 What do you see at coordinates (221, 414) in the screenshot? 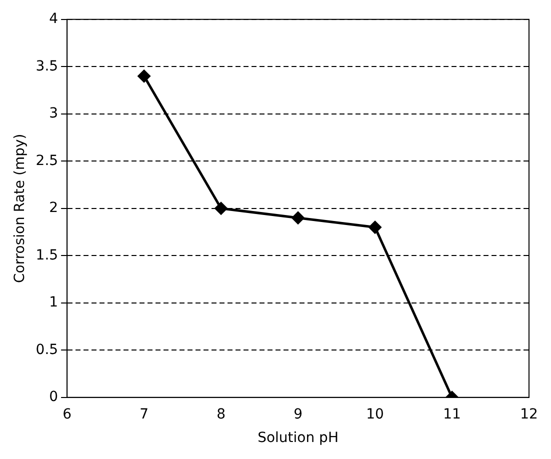
I see `x-tick-label: 8` at bounding box center [221, 414].